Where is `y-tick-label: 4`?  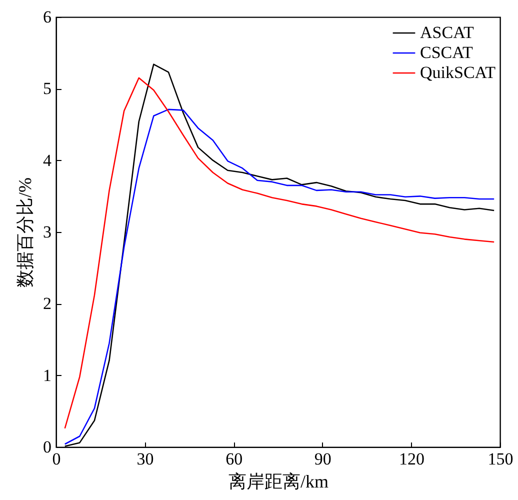
y-tick-label: 4 is located at coordinates (47, 160).